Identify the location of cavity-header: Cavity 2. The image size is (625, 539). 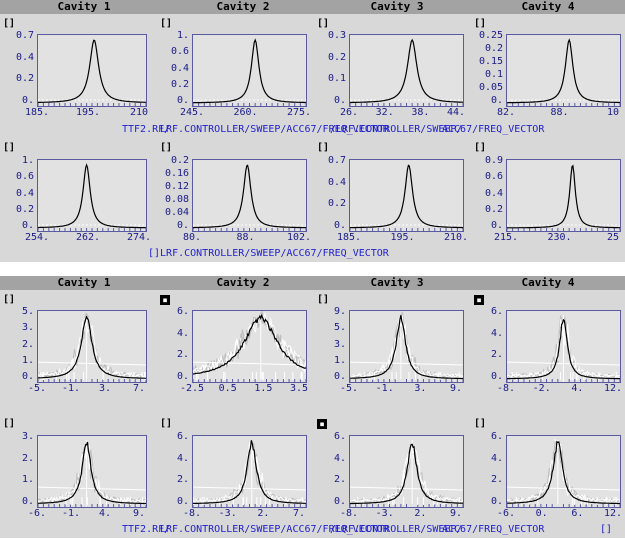
(243, 6).